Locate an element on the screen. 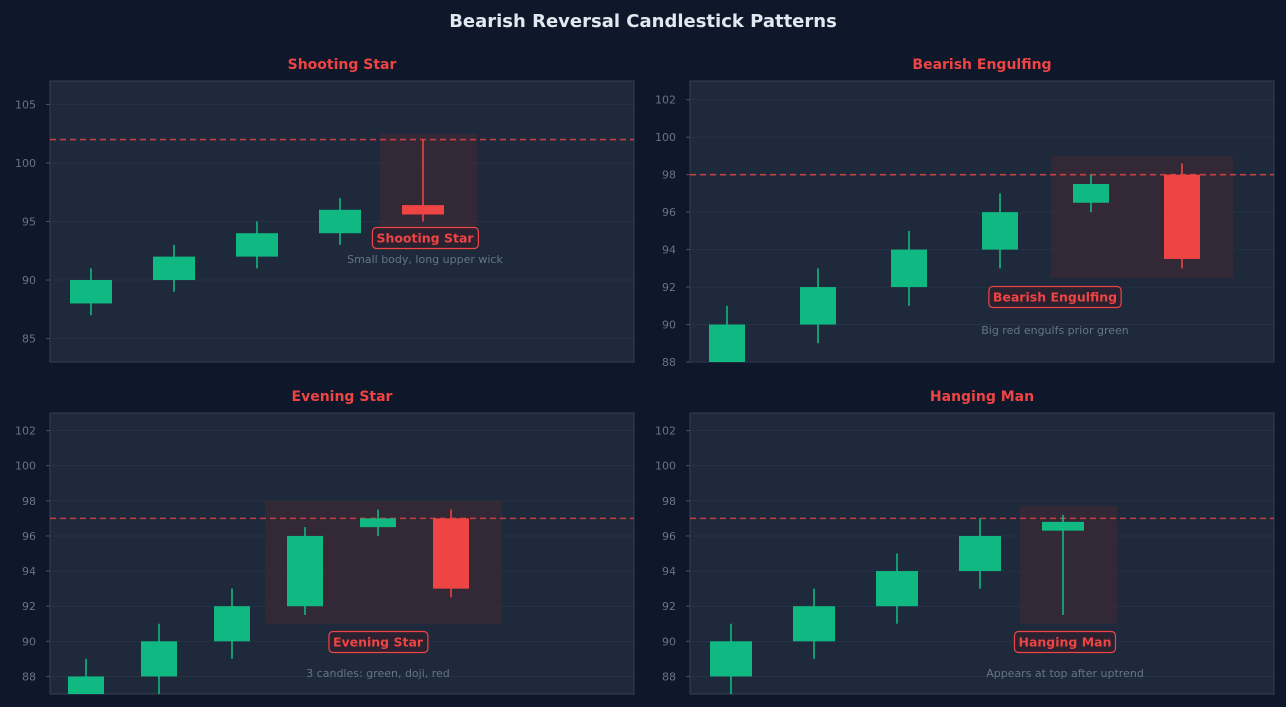 The width and height of the screenshot is (1286, 707). panel-title: Hanging Man is located at coordinates (982, 397).